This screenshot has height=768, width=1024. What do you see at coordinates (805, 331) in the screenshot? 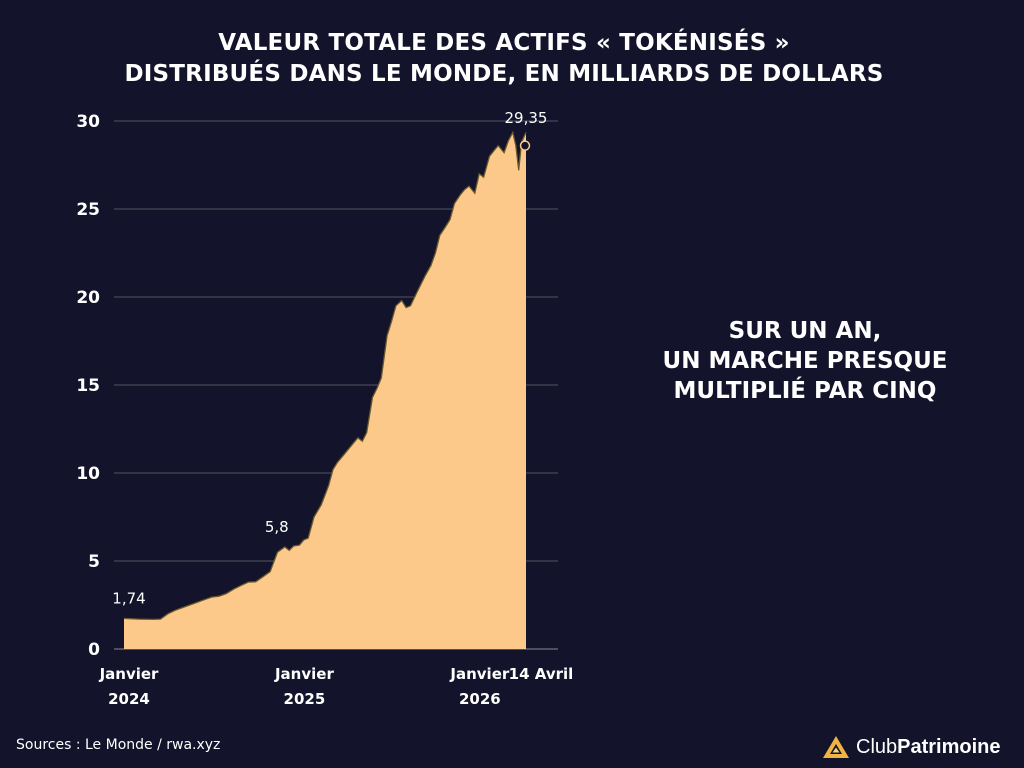
I see `callout-line-1: SUR UN AN,` at bounding box center [805, 331].